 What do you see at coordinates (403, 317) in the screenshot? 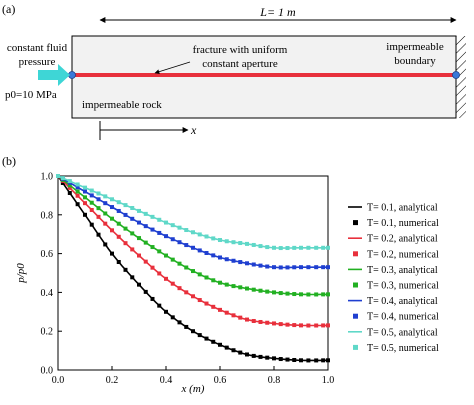
I see `legend-entry: T= 0.4, numerical` at bounding box center [403, 317].